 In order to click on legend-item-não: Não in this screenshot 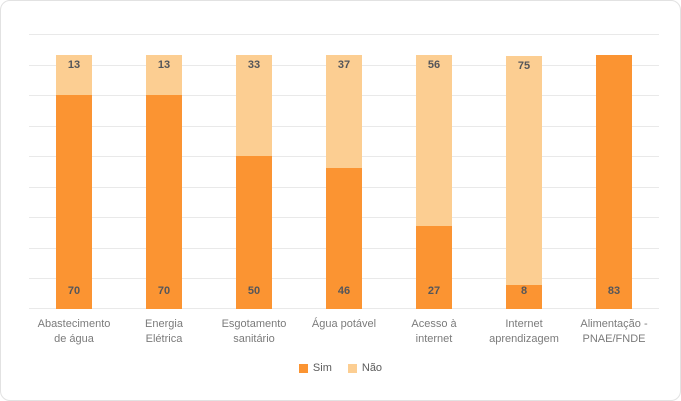, I will do `click(365, 368)`.